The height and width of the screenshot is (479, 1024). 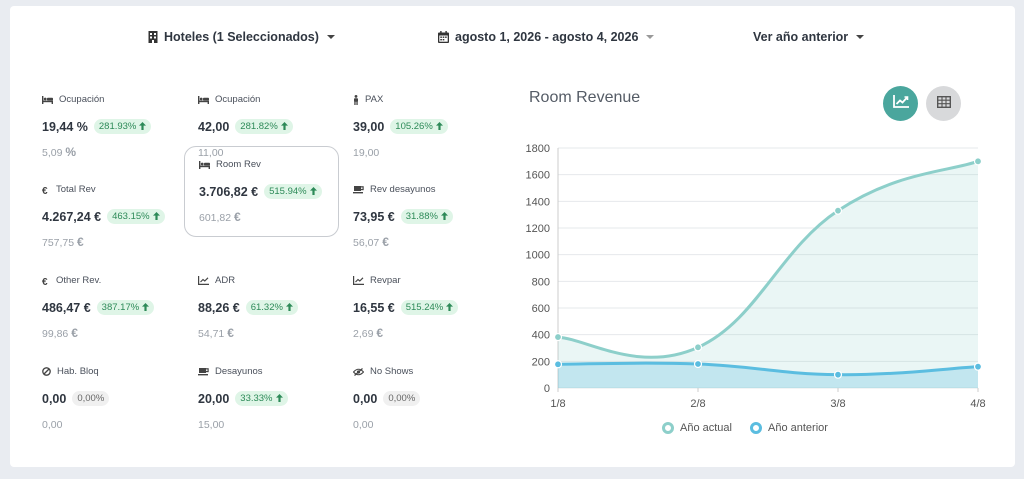 I want to click on metric-previous-value: 757,75, so click(x=58, y=243).